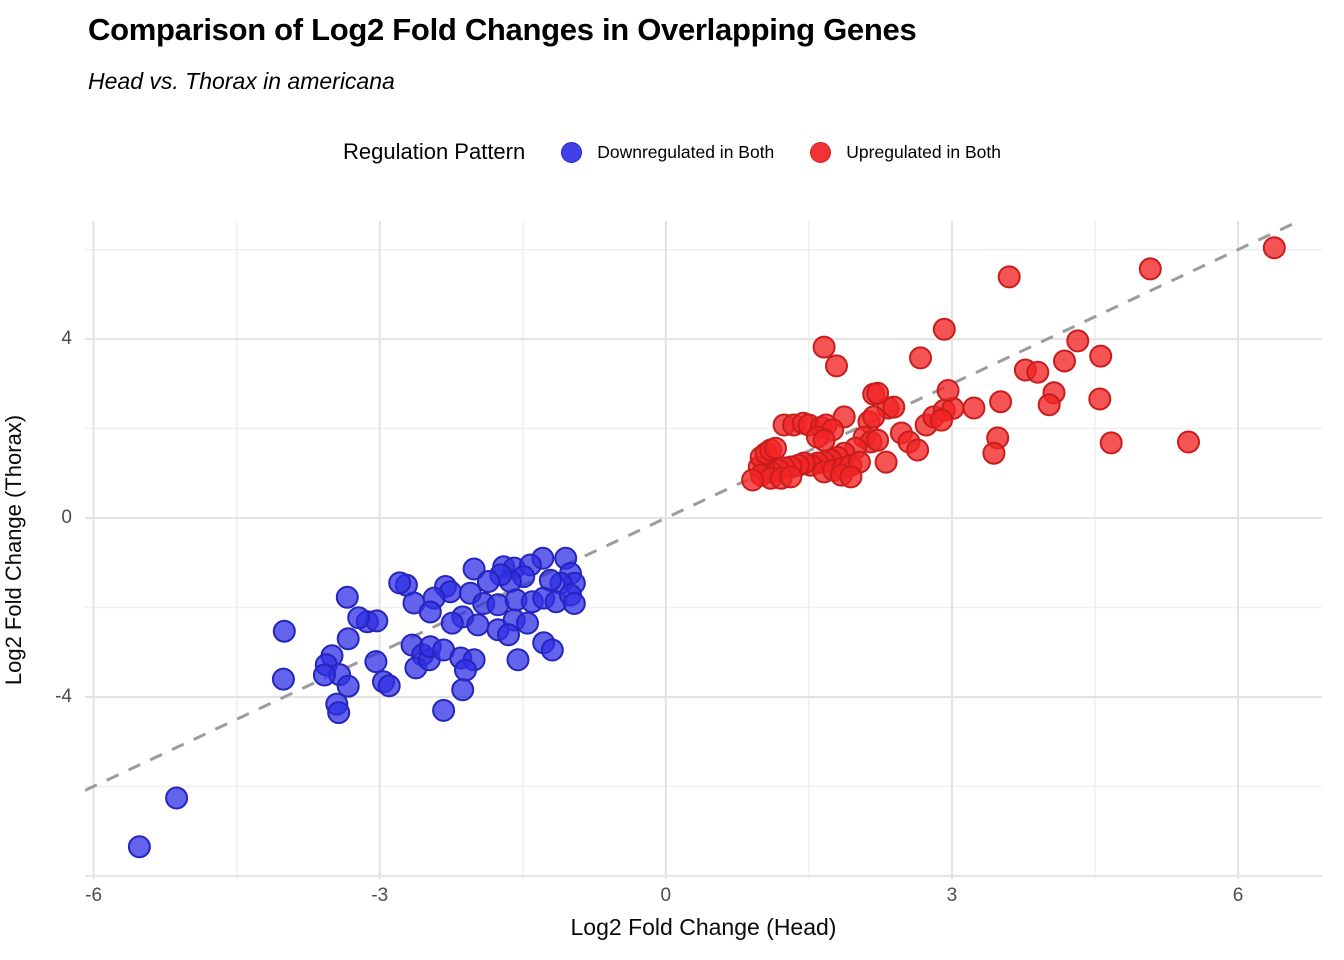  Describe the element at coordinates (66, 518) in the screenshot. I see `y-tick-label: 0` at that location.